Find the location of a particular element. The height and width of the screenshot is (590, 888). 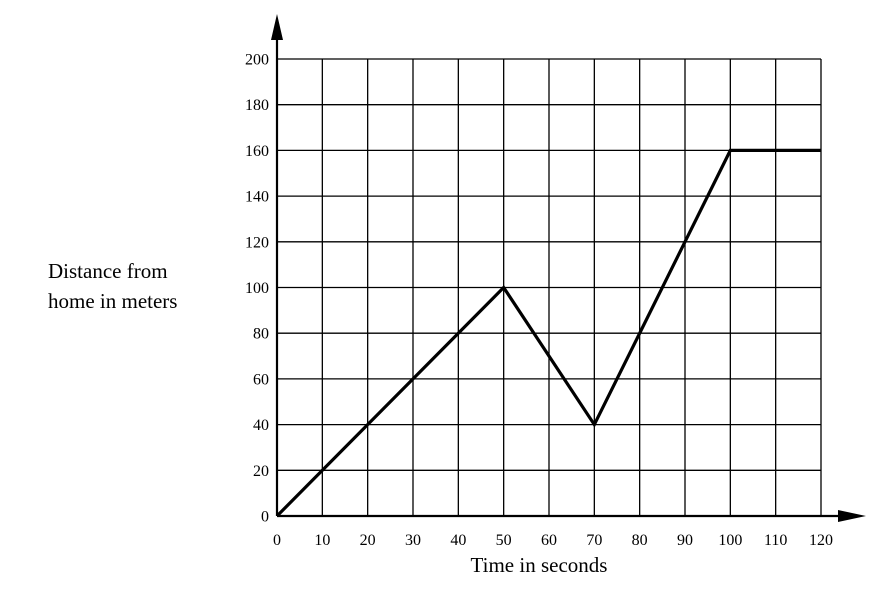

y-tick-label: 200 is located at coordinates (257, 60).